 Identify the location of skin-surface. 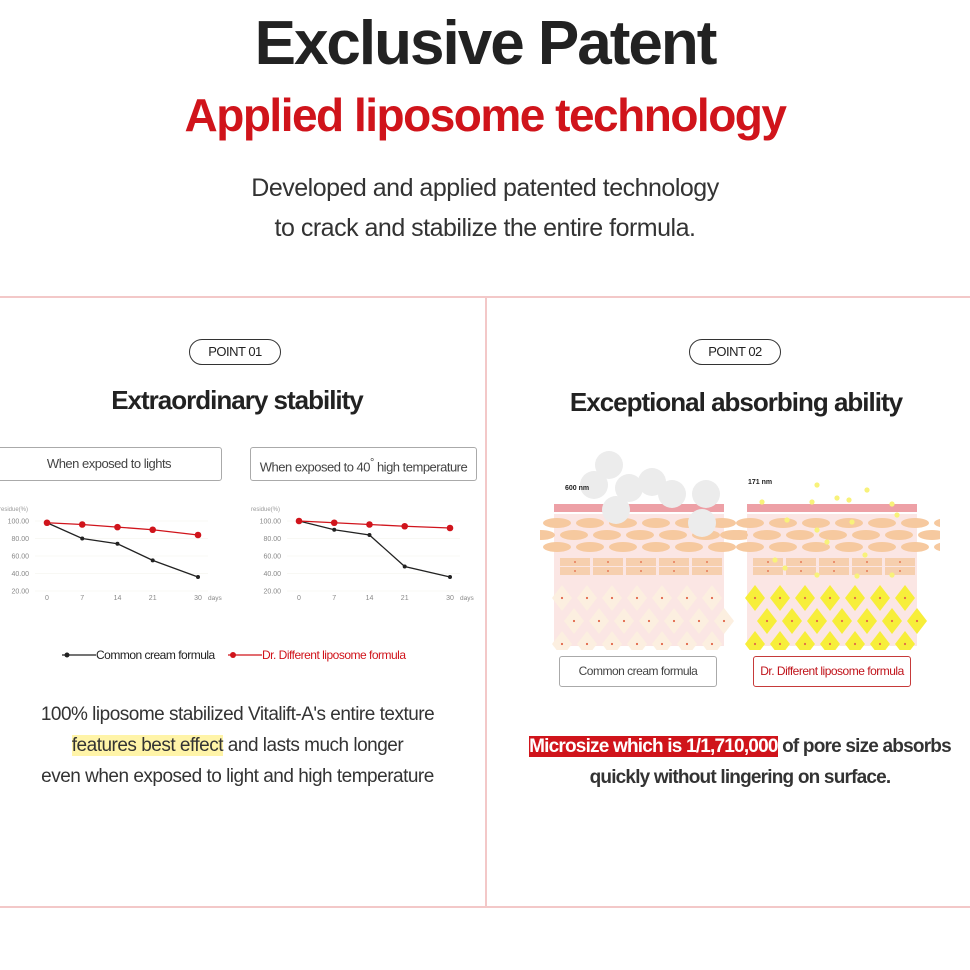
(832, 508).